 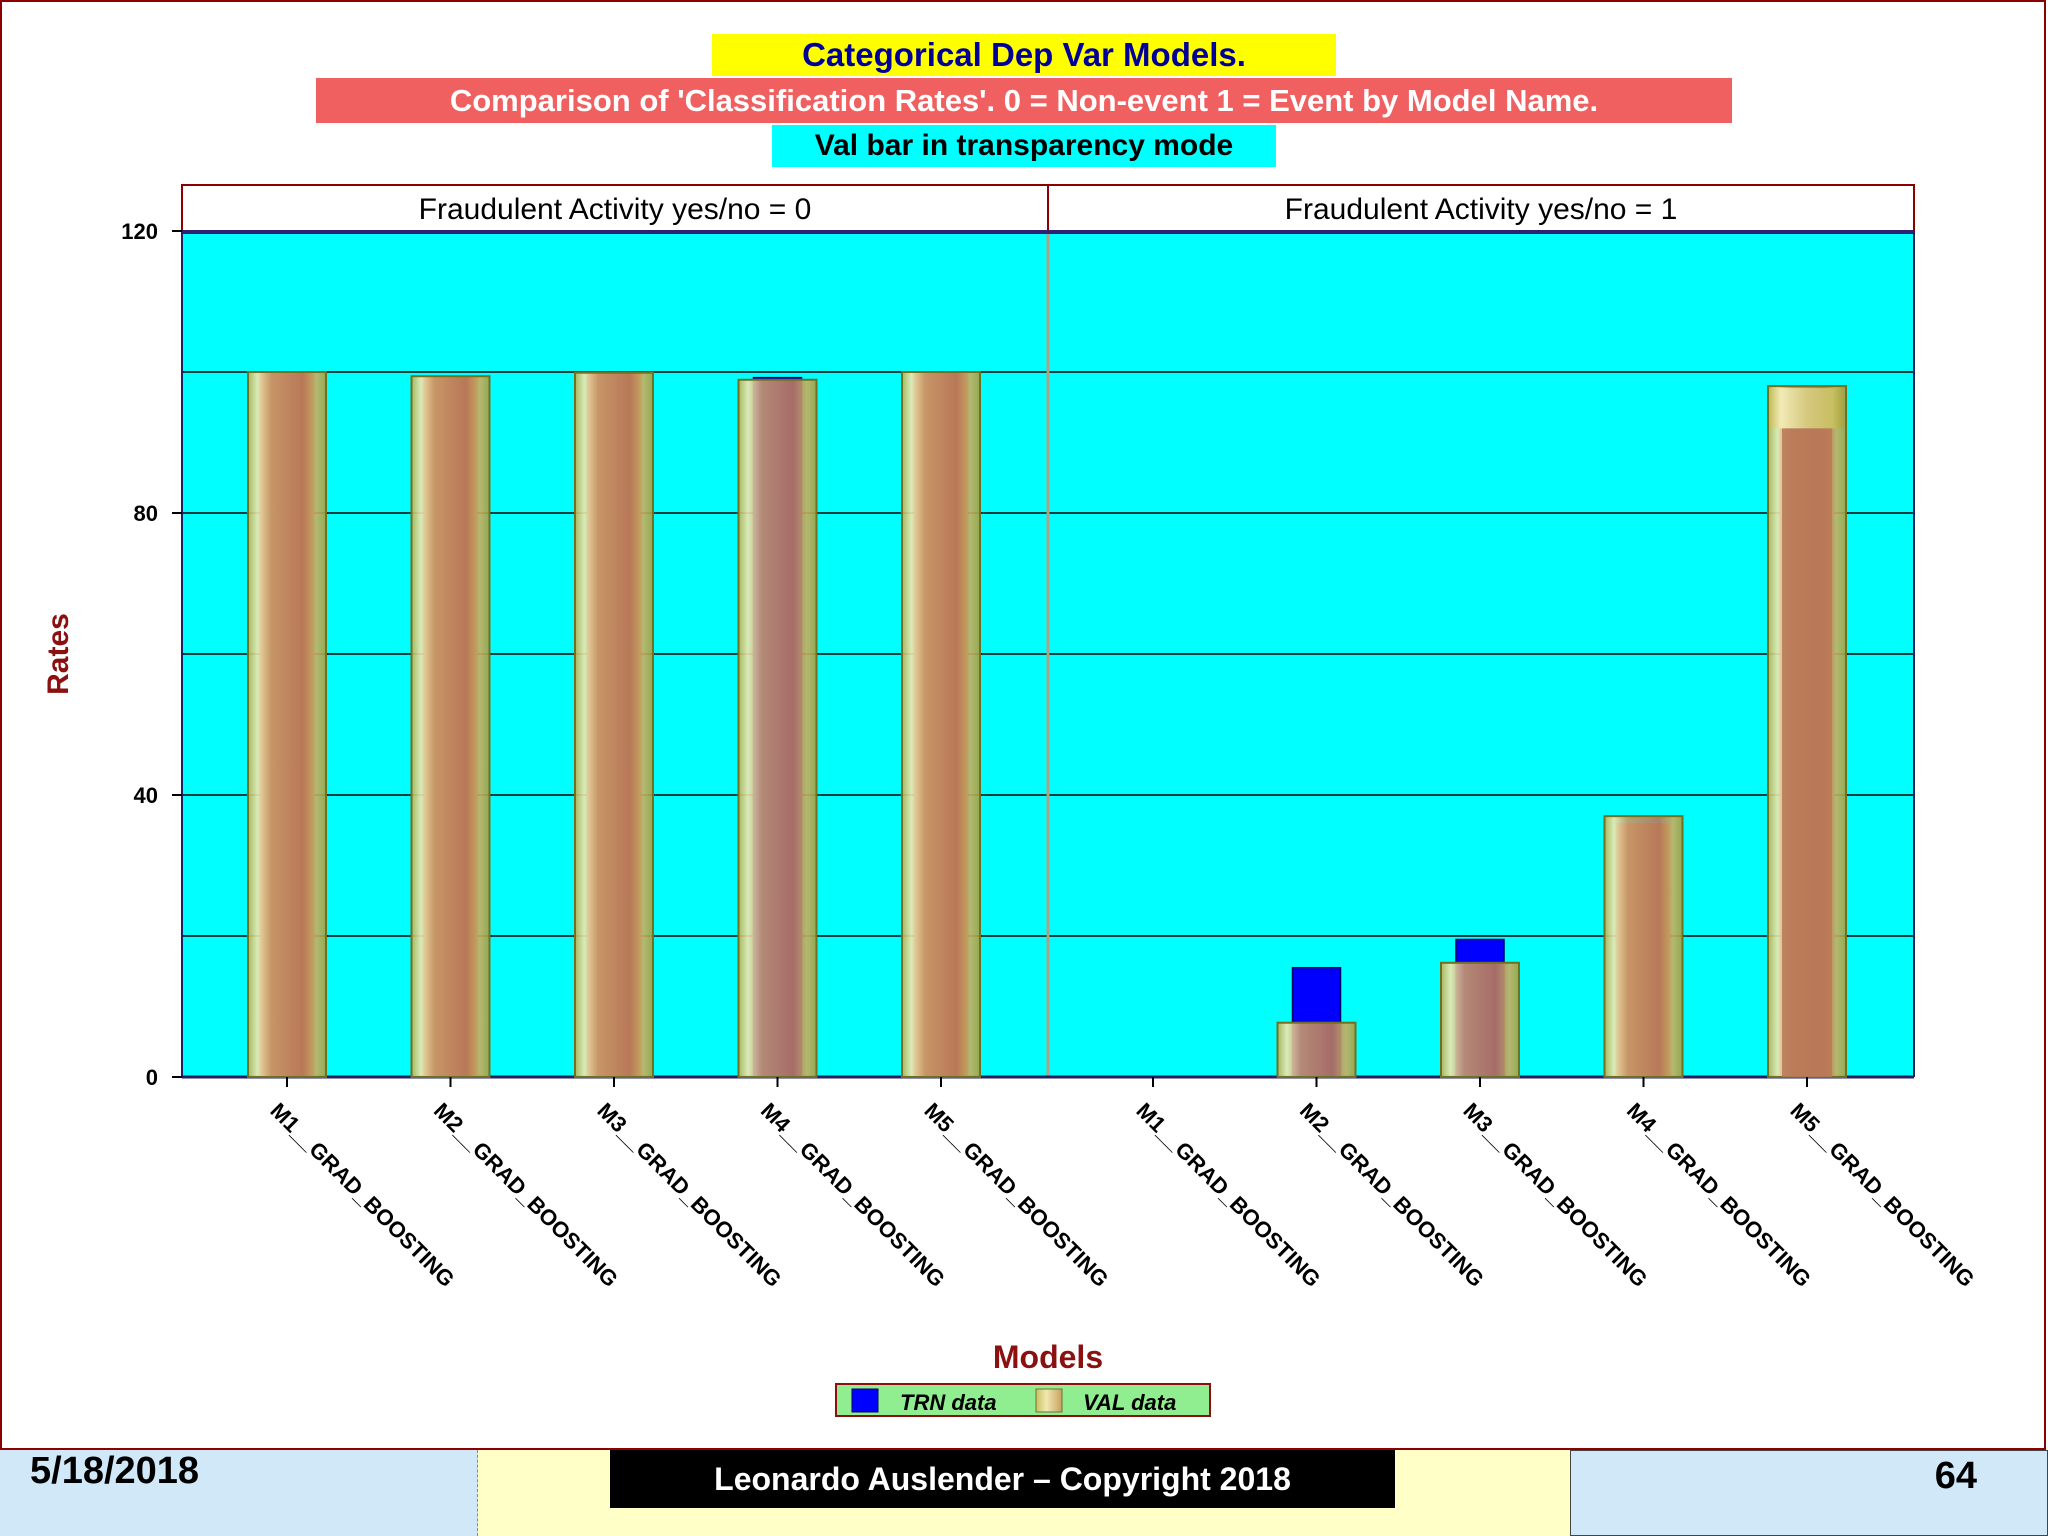 I want to click on footer-left-panel: 5/18/2018, so click(x=239, y=1493).